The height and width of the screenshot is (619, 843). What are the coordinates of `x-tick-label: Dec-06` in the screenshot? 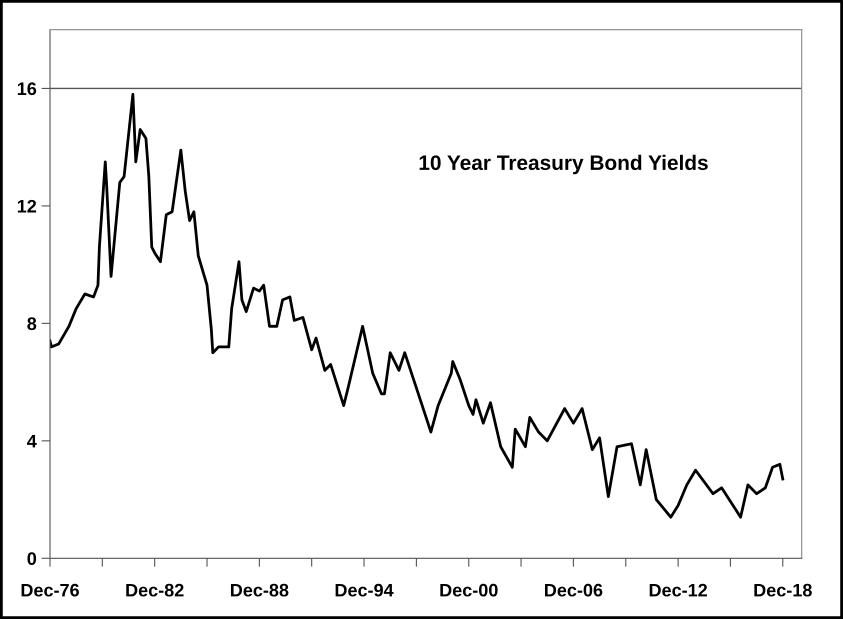 It's located at (573, 590).